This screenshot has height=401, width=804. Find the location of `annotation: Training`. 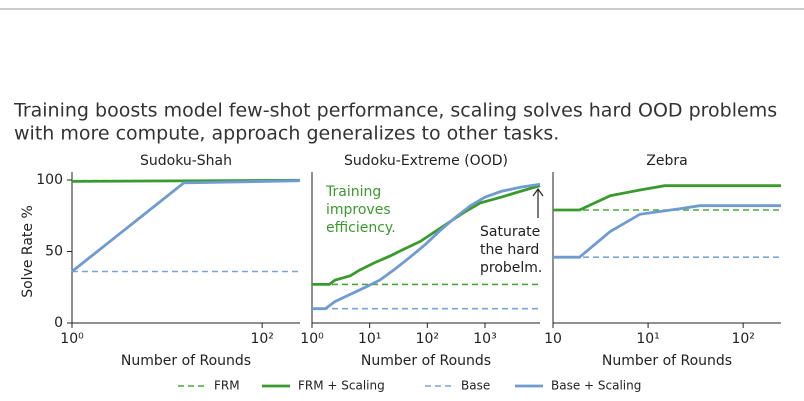

annotation: Training is located at coordinates (353, 192).